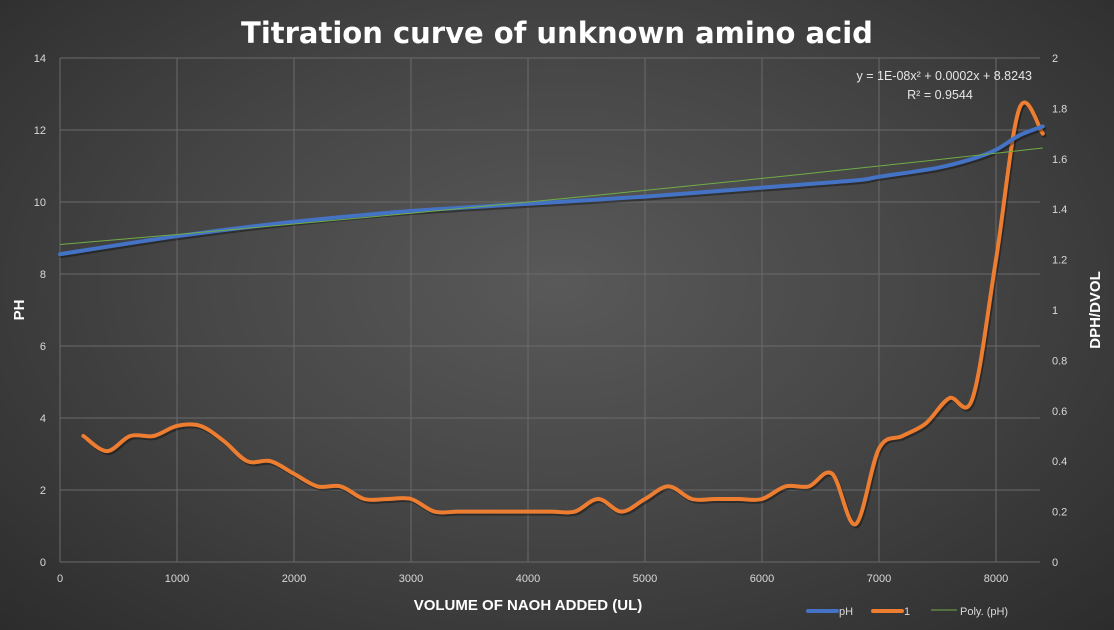 The width and height of the screenshot is (1114, 630). Describe the element at coordinates (984, 612) in the screenshot. I see `legend-label-poly: Poly. (pH)` at that location.